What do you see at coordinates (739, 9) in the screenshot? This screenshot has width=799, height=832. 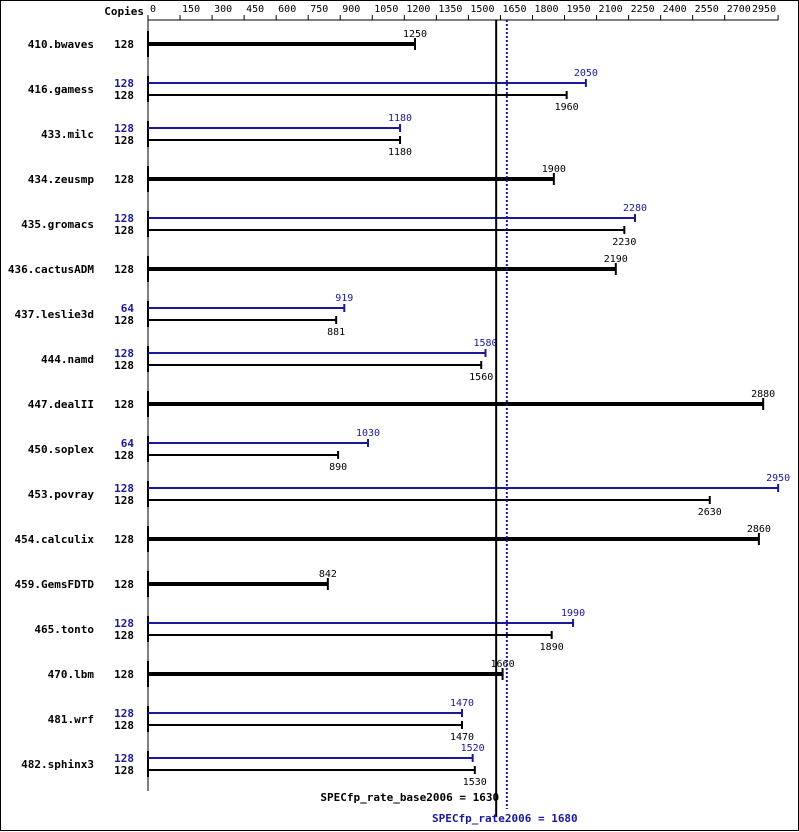 I see `x-tick-label: 2700` at bounding box center [739, 9].